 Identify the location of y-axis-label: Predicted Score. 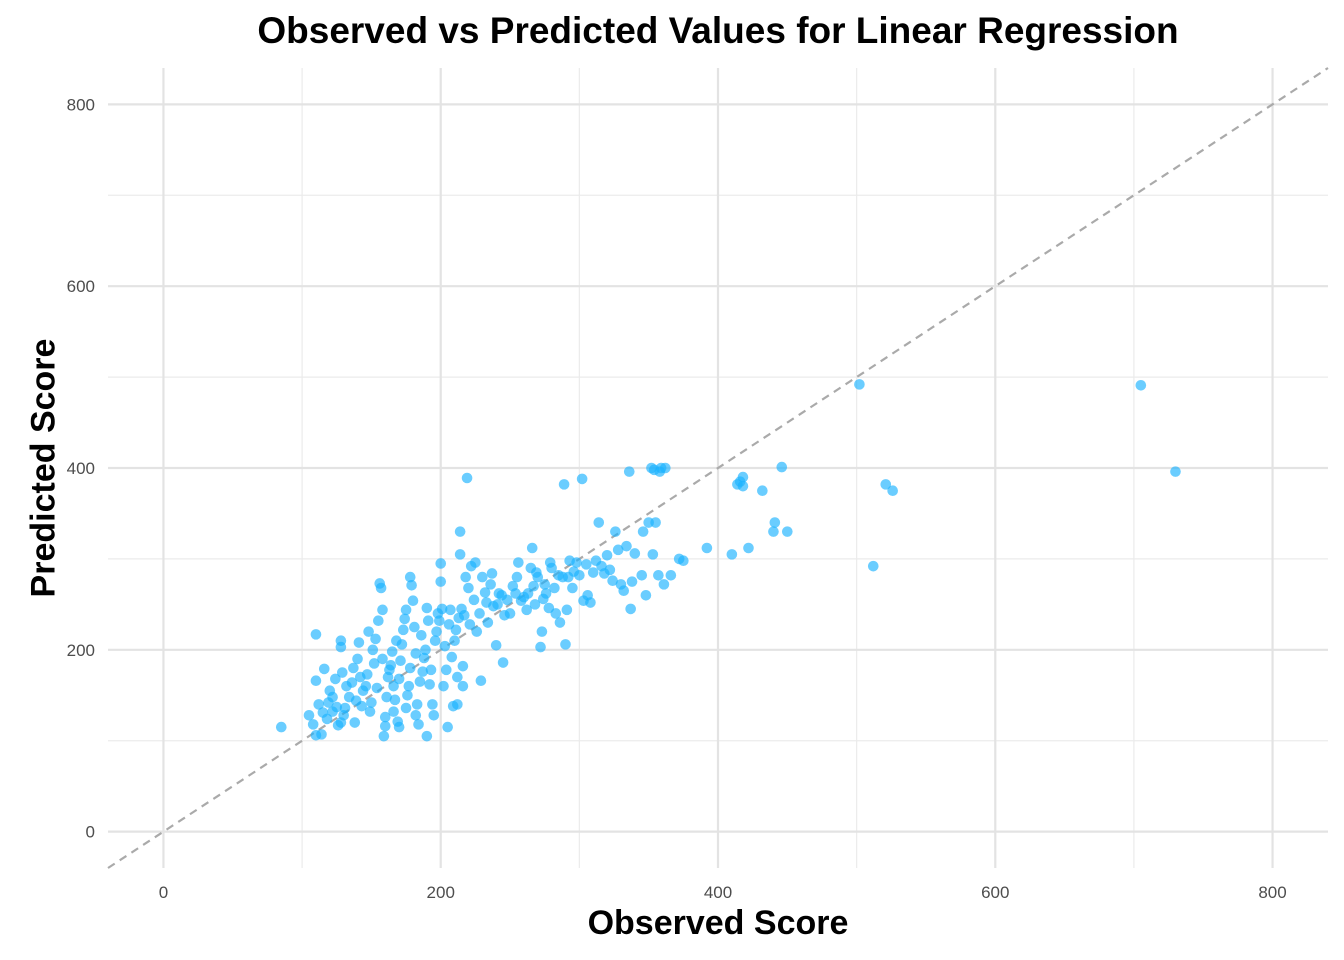
(43, 468).